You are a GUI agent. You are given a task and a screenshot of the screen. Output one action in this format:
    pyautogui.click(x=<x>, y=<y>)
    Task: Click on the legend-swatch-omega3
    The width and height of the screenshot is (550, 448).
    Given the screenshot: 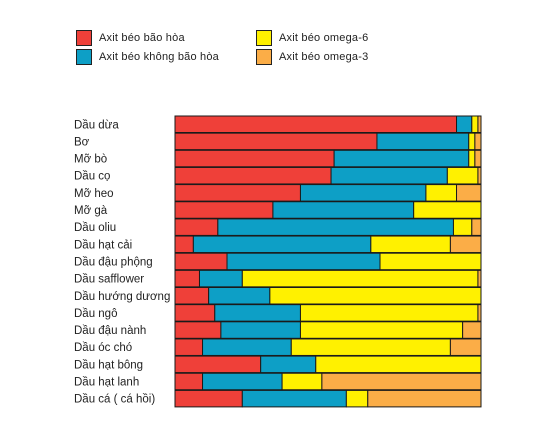 What is the action you would take?
    pyautogui.click(x=264, y=57)
    